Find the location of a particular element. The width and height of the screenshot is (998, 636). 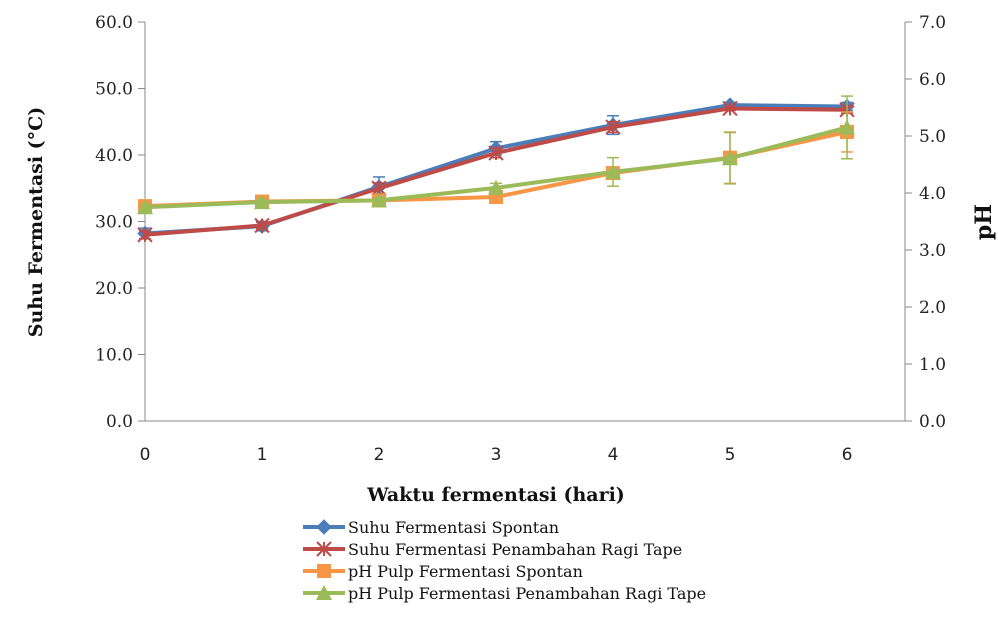

y-right-tick-label: 1.0 is located at coordinates (932, 365).